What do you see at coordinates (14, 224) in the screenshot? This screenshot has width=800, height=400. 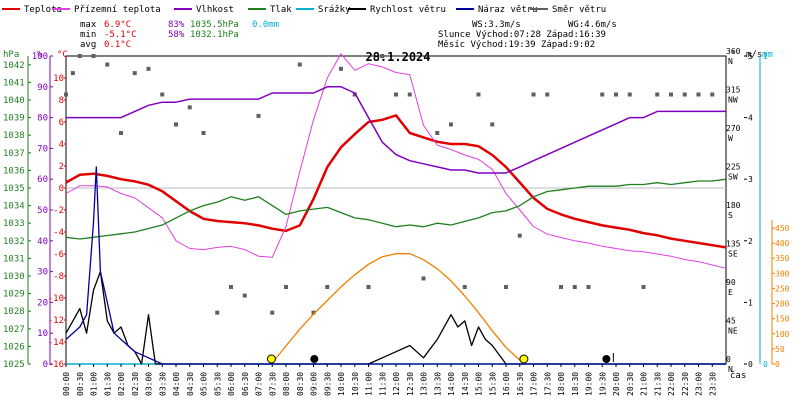 I see `pressure-tick-label: 1033` at bounding box center [14, 224].